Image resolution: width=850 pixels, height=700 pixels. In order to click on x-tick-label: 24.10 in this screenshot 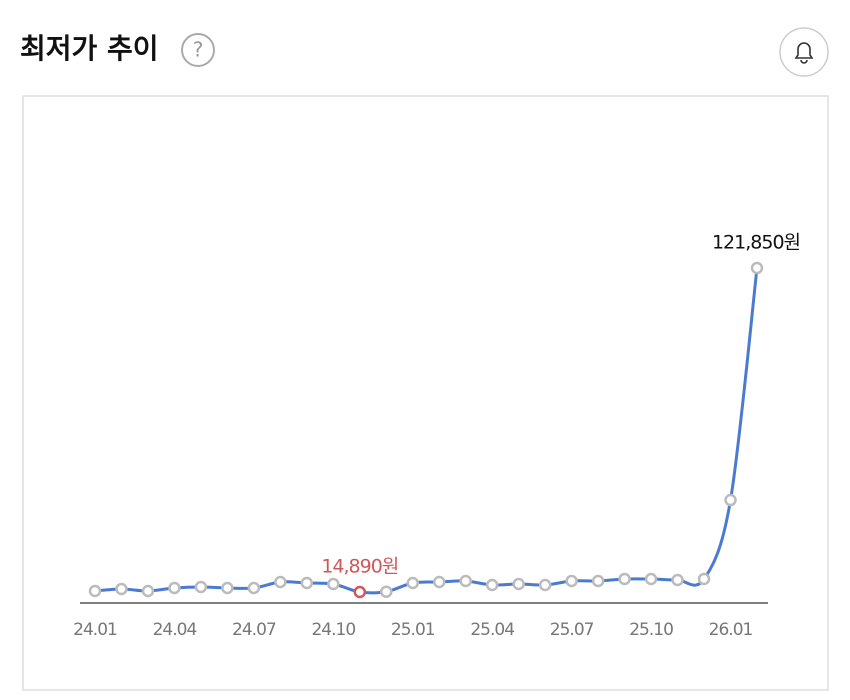, I will do `click(333, 630)`.